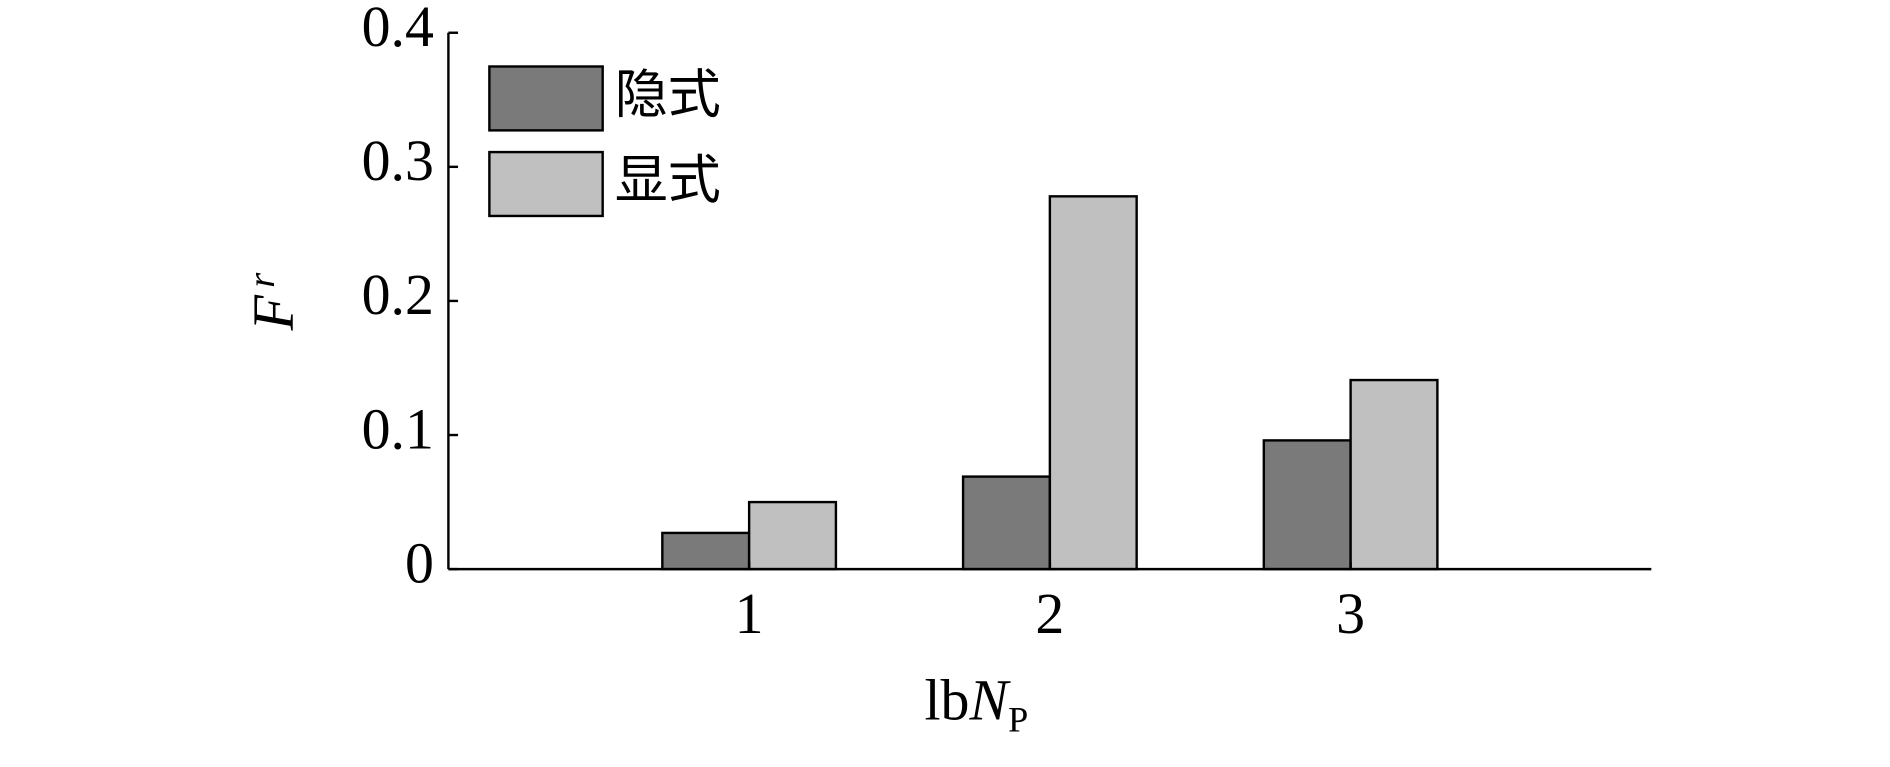 The image size is (1890, 767). Describe the element at coordinates (1350, 613) in the screenshot. I see `x-tick-label: 3` at that location.